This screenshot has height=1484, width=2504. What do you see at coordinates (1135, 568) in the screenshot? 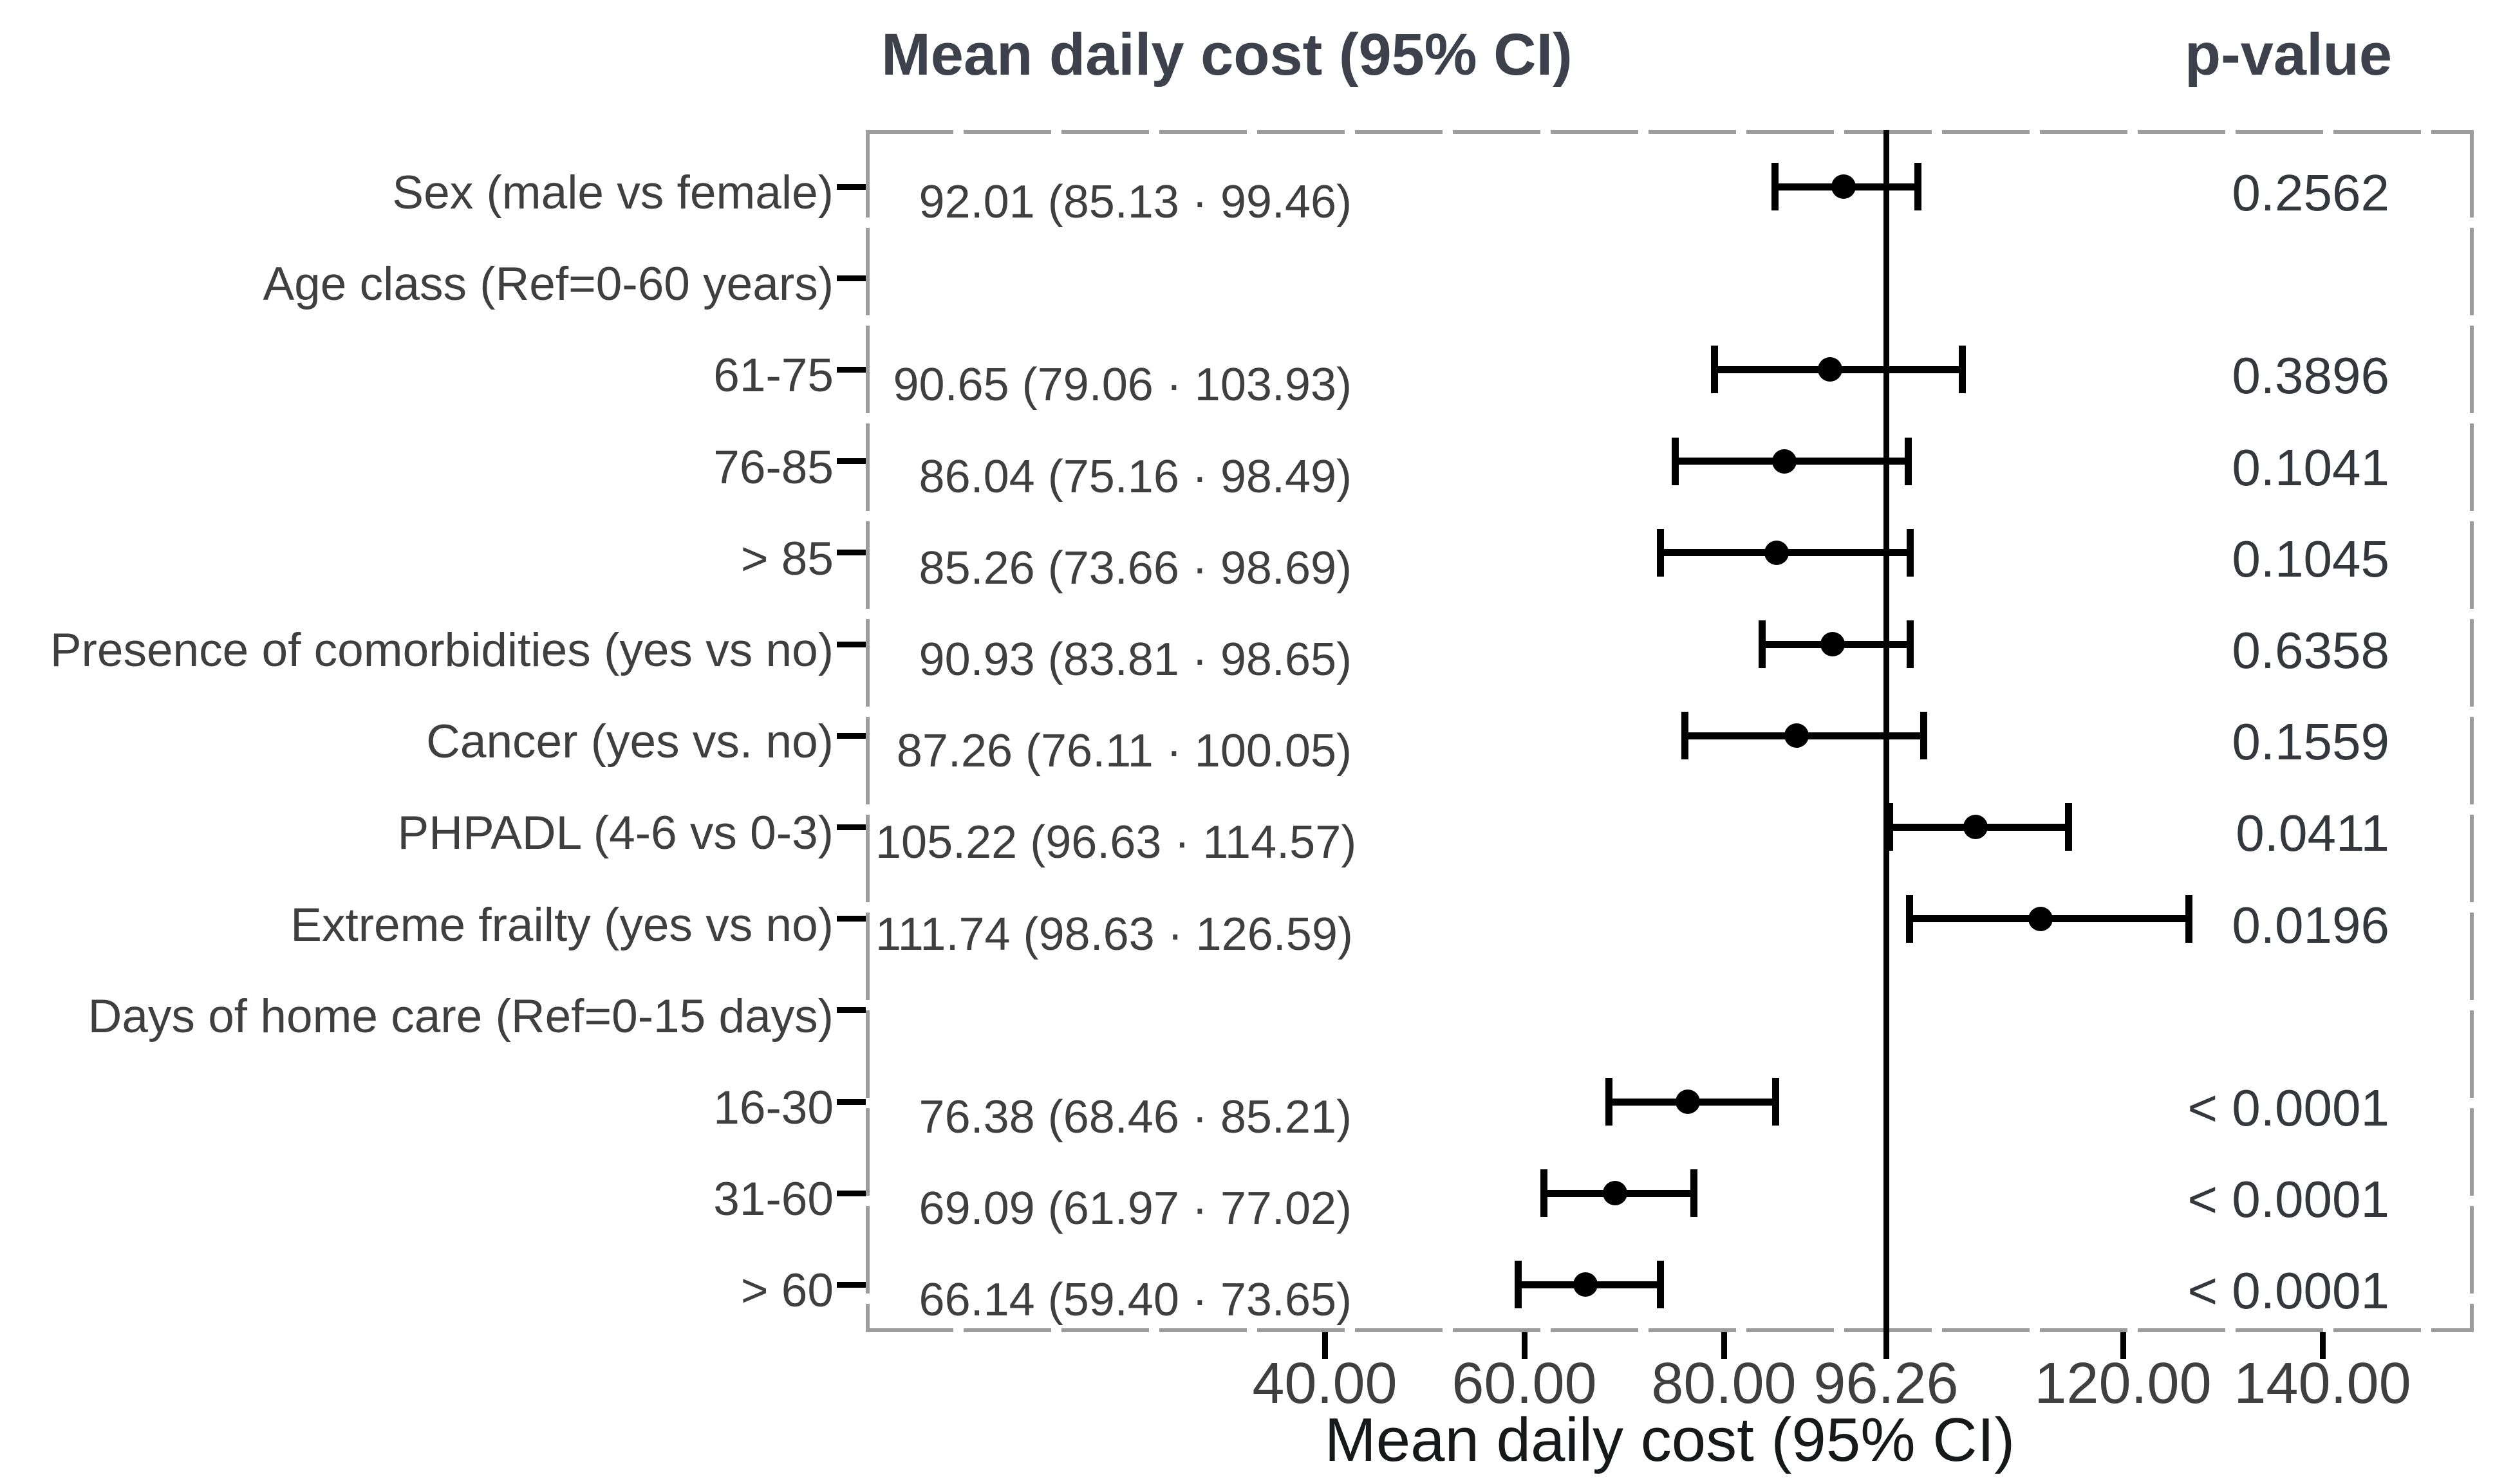
I see `estimate-text: 85.26 (73.66 · 98.69)` at bounding box center [1135, 568].